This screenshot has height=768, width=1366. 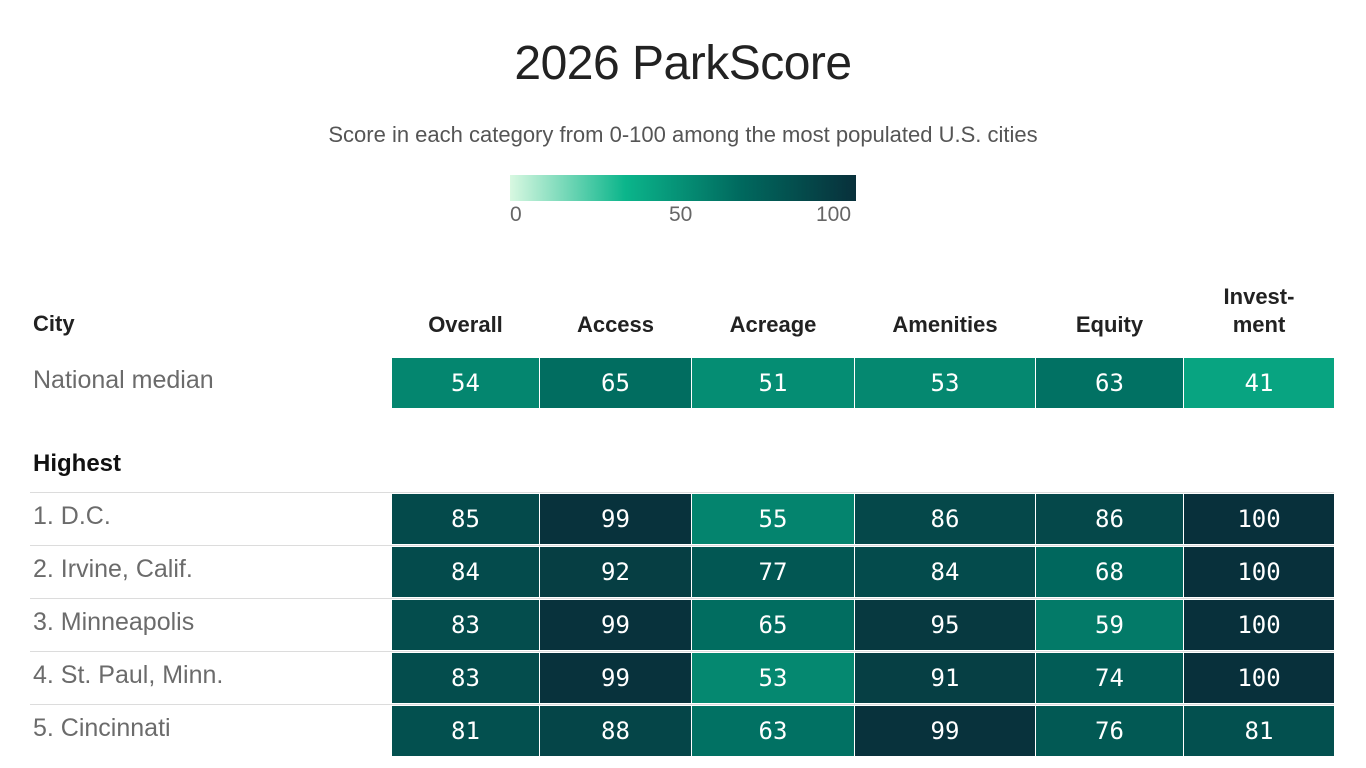 I want to click on row-4-cell-3: 91, so click(x=945, y=678).